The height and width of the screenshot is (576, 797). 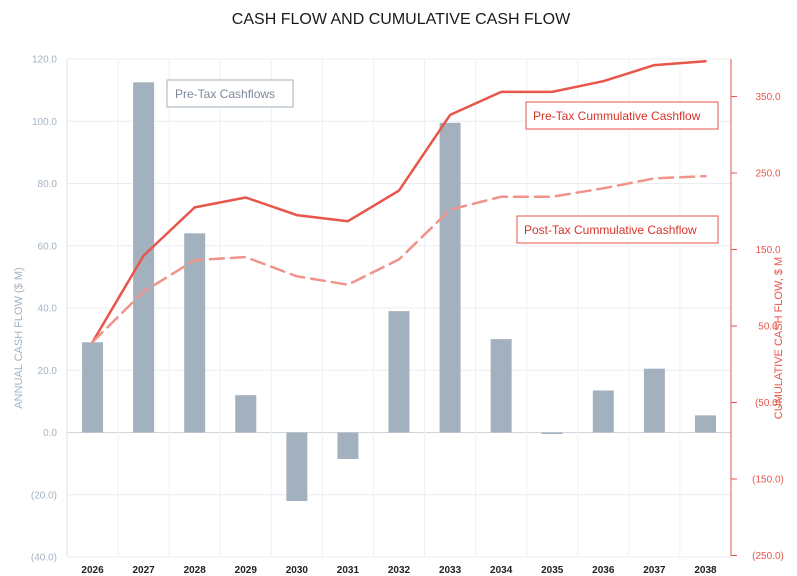 What do you see at coordinates (48, 246) in the screenshot?
I see `left-tick-label: 60.0` at bounding box center [48, 246].